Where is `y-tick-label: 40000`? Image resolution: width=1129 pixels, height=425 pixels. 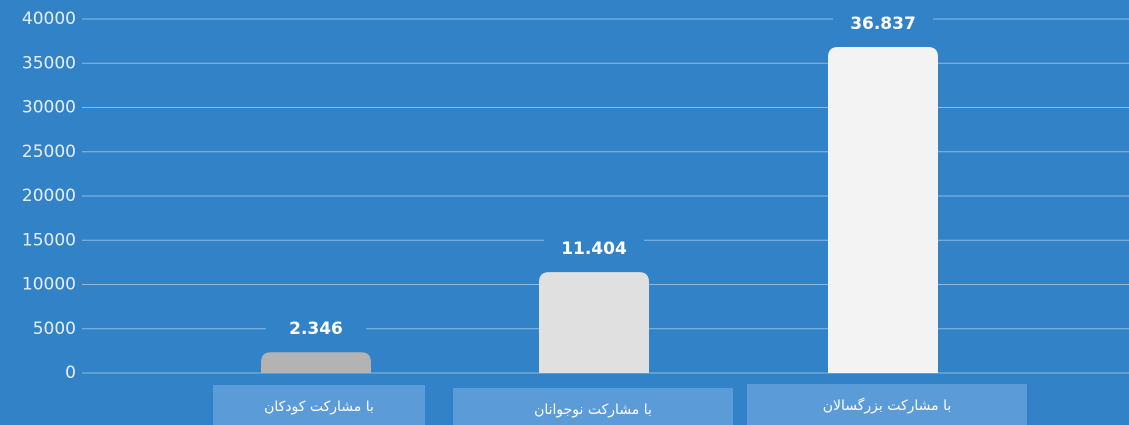 y-tick-label: 40000 is located at coordinates (49, 19).